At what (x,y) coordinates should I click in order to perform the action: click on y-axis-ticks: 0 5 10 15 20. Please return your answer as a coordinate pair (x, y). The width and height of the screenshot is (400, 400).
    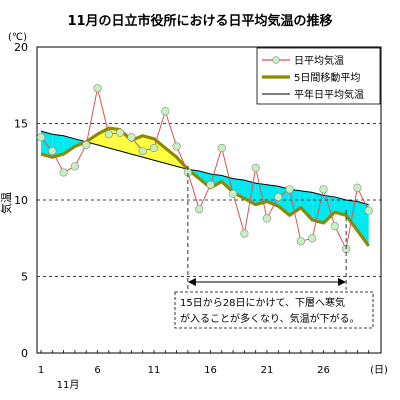
    Looking at the image, I should click on (21, 200).